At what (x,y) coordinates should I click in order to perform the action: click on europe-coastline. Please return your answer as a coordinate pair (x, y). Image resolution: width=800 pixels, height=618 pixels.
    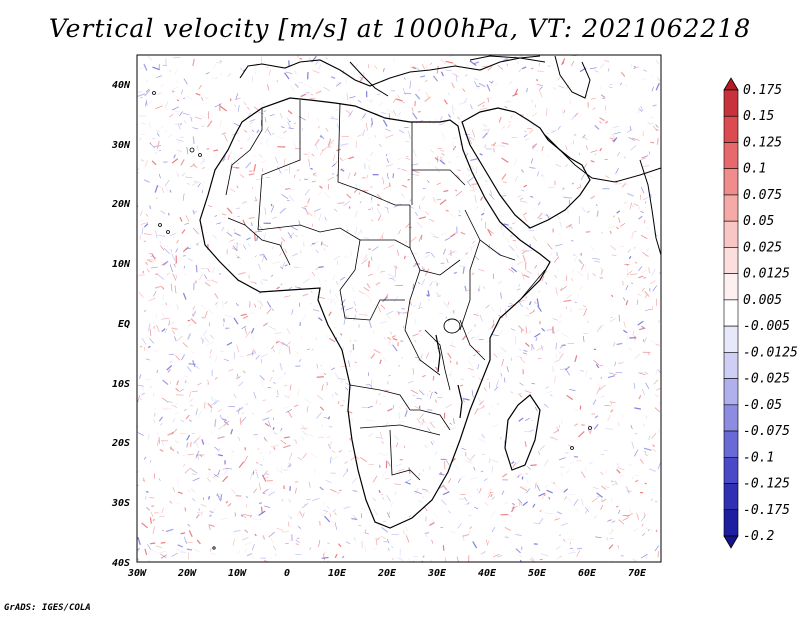
    Looking at the image, I should click on (390, 71).